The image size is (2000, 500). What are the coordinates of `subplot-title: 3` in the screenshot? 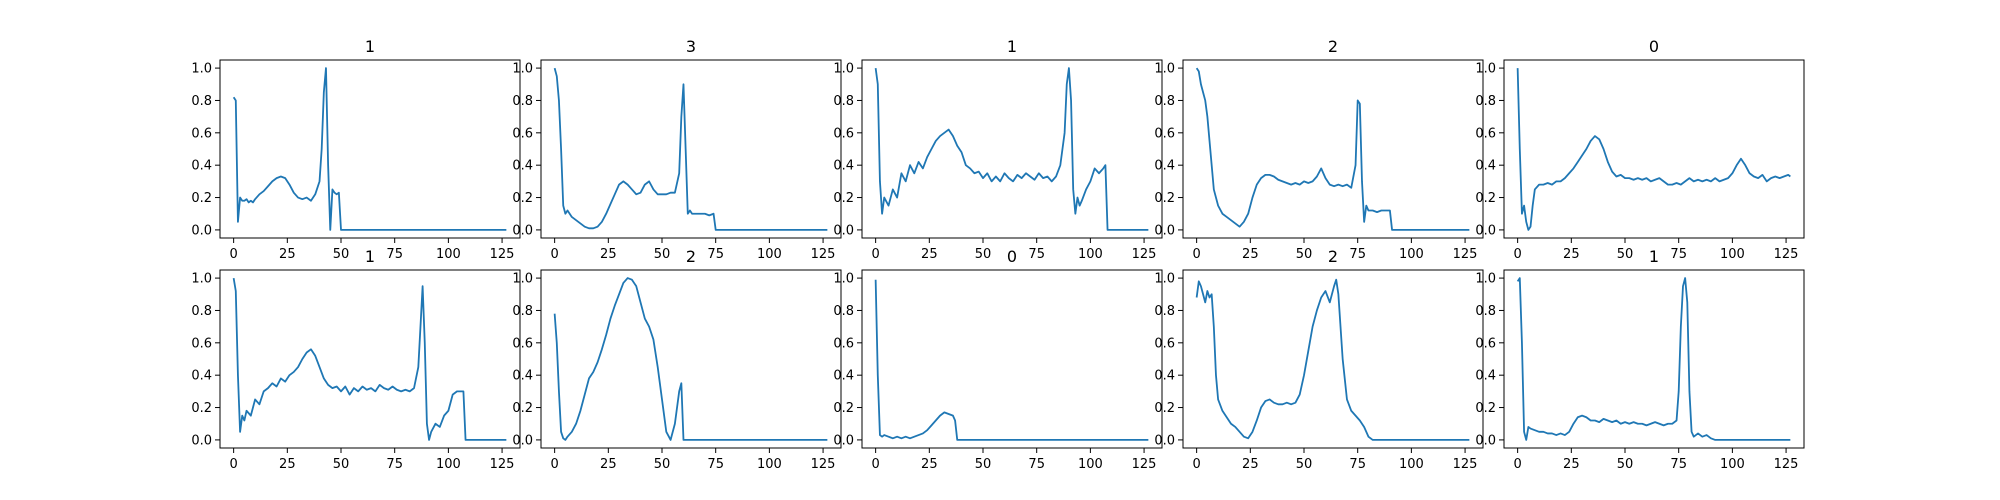 It's located at (691, 46).